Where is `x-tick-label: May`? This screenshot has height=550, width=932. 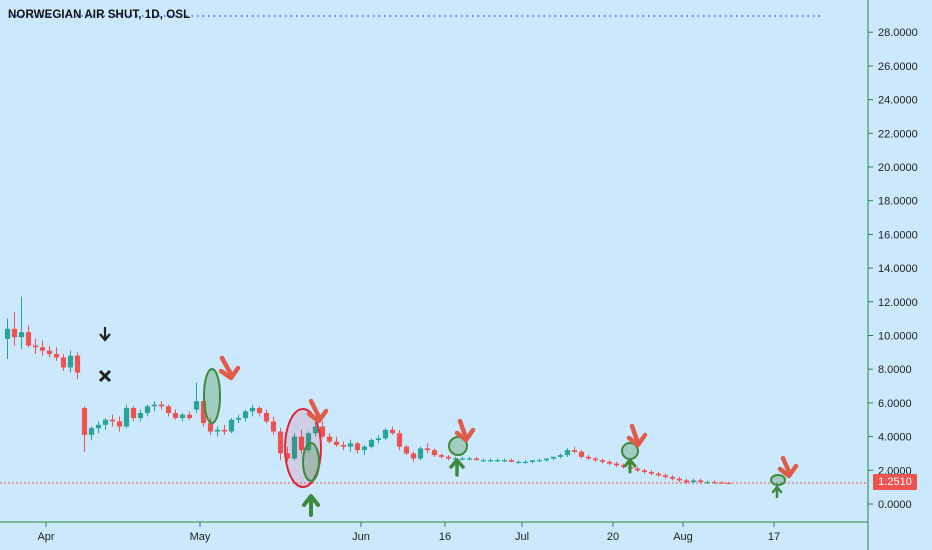
x-tick-label: May is located at coordinates (200, 537).